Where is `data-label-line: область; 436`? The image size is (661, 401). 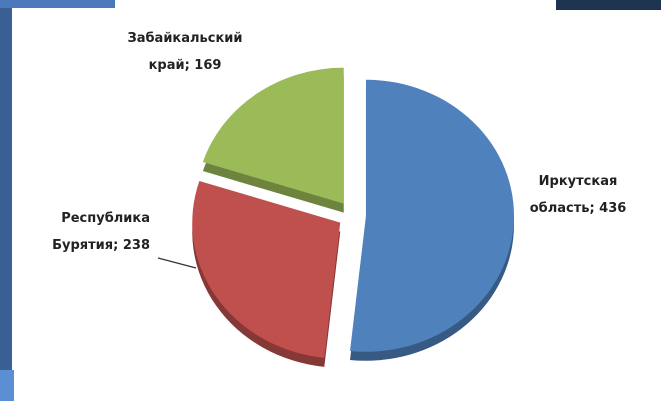 data-label-line: область; 436 is located at coordinates (578, 208).